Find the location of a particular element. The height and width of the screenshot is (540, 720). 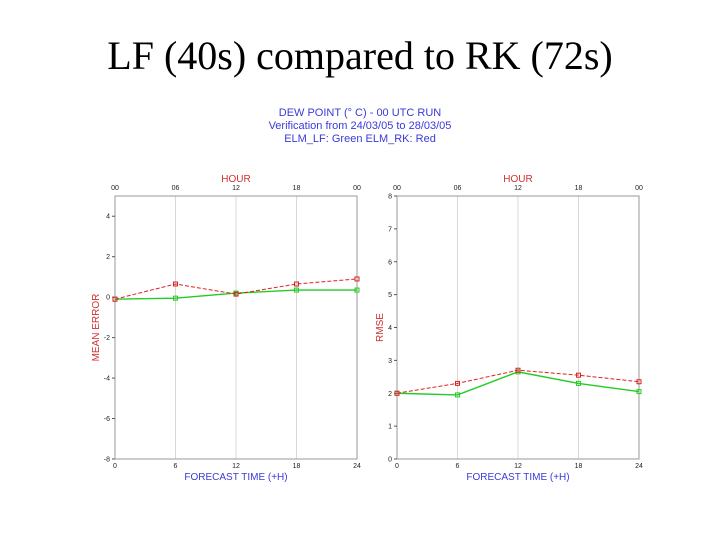

header-line-variable: DEW POINT (° C) - 00 UTC RUN is located at coordinates (360, 113).